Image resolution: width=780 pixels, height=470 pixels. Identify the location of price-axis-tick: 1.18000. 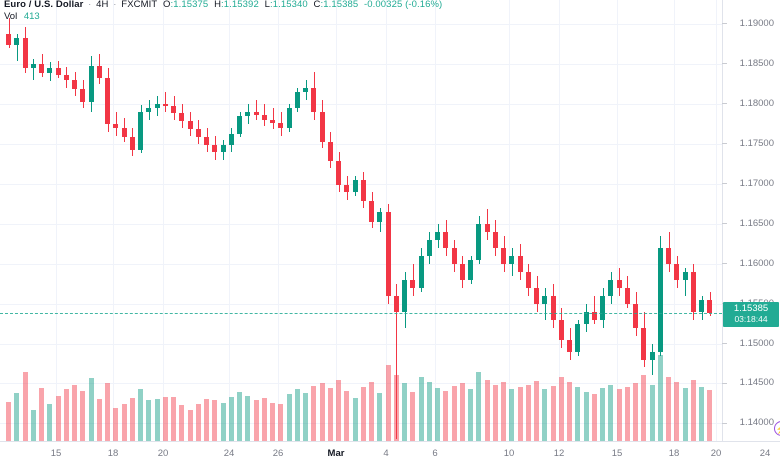
(751, 103).